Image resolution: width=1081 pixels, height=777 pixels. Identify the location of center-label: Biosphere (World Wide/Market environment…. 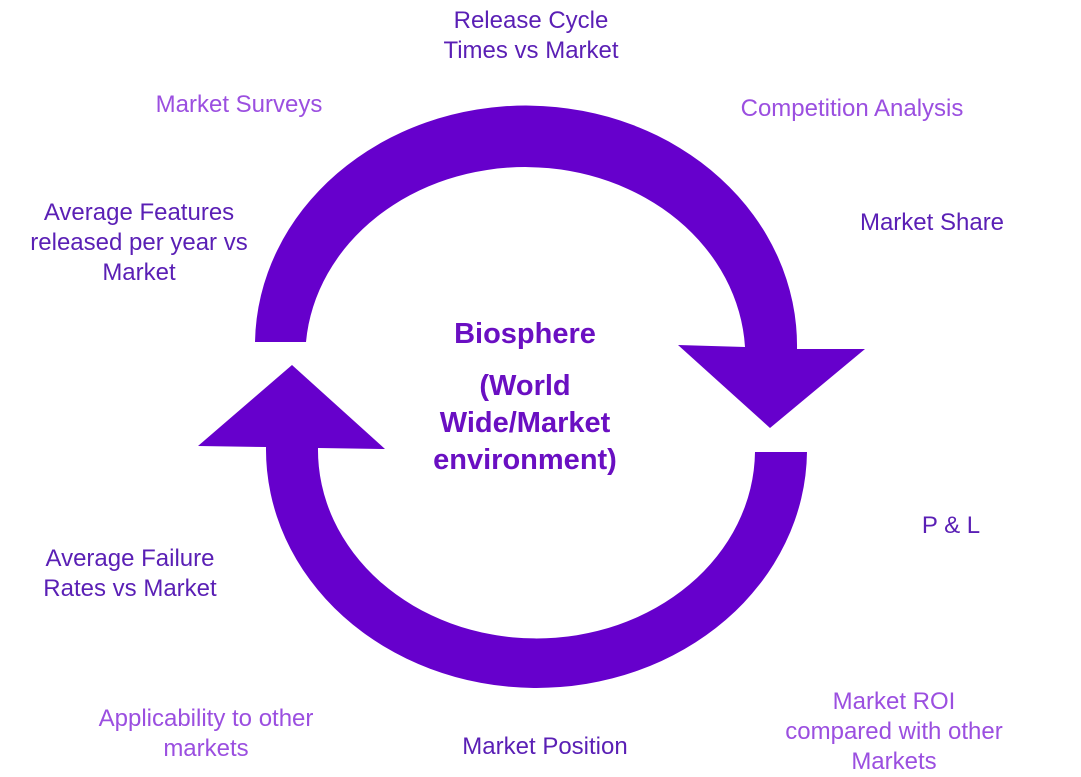
(525, 397).